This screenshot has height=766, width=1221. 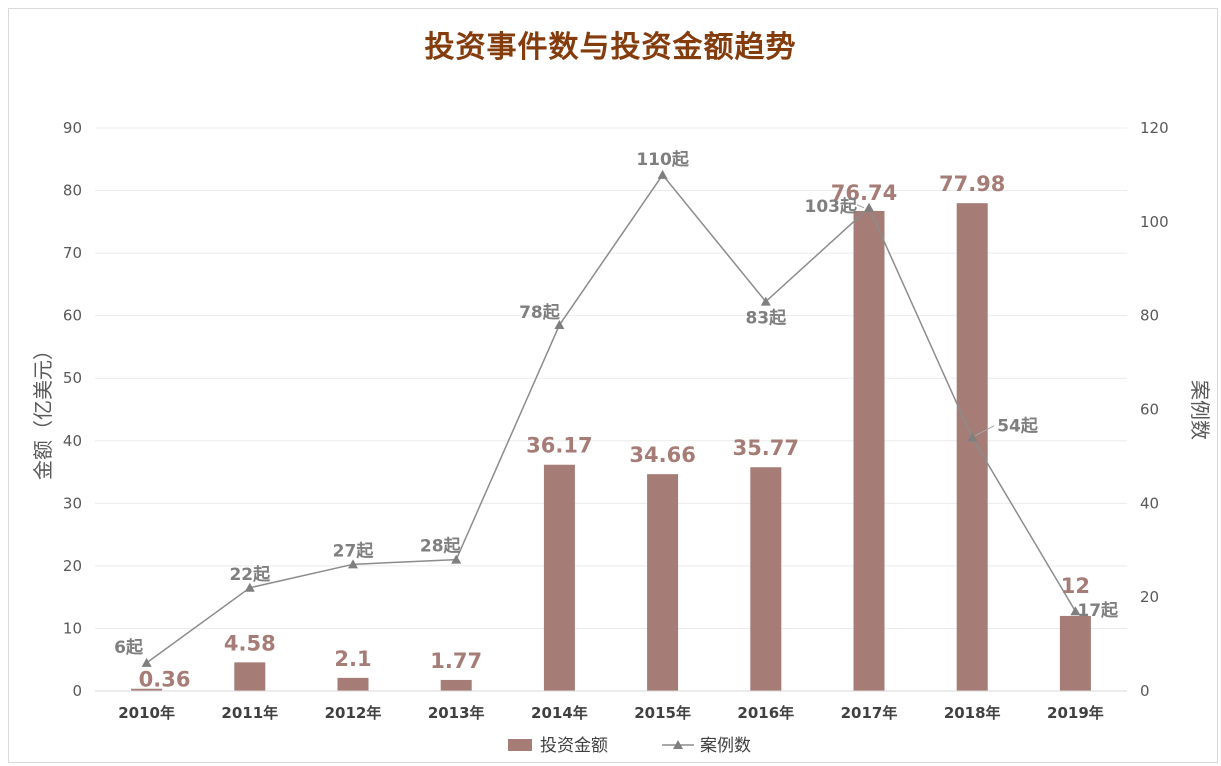 What do you see at coordinates (72, 566) in the screenshot?
I see `y-tick-label: 20` at bounding box center [72, 566].